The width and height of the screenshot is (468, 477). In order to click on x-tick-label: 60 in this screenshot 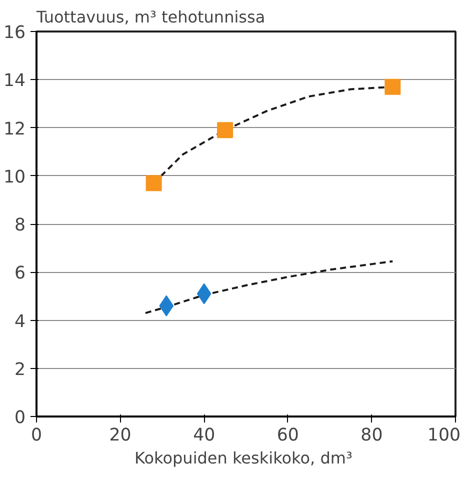, I will do `click(287, 436)`.